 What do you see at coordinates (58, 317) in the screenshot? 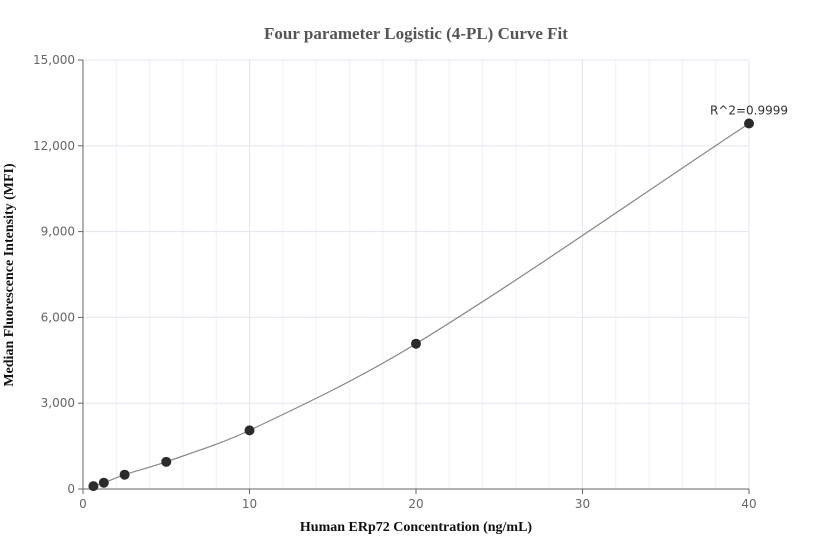
I see `y-tick-label: 6,000` at bounding box center [58, 317].